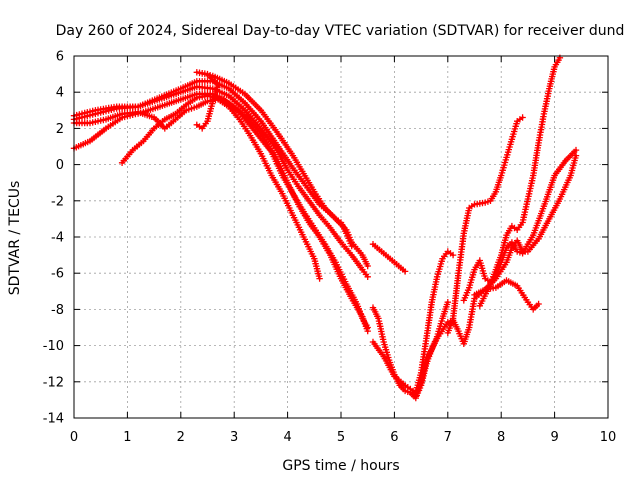  What do you see at coordinates (340, 466) in the screenshot?
I see `x-axis-label: GPS time / hours` at bounding box center [340, 466].